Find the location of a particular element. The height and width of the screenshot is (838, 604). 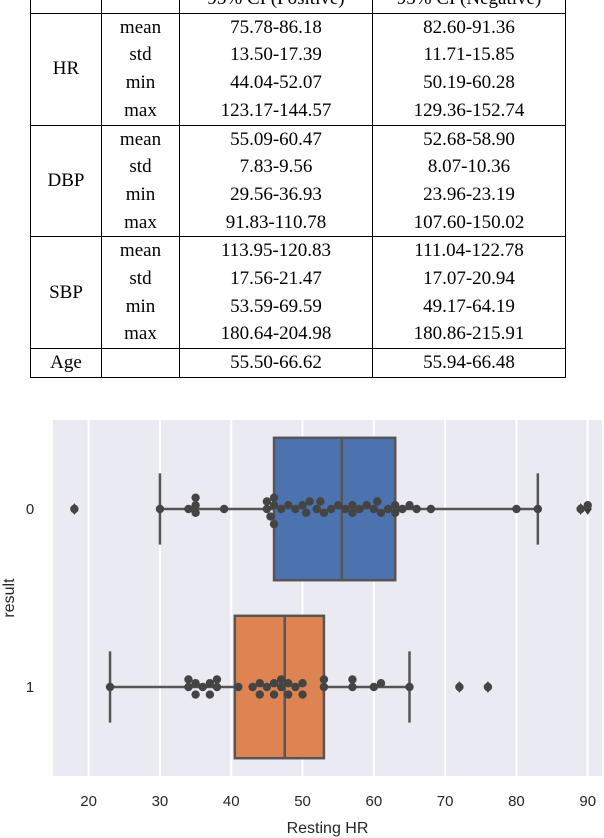

ci-positive-cell: 17.56-21.47 is located at coordinates (276, 279).